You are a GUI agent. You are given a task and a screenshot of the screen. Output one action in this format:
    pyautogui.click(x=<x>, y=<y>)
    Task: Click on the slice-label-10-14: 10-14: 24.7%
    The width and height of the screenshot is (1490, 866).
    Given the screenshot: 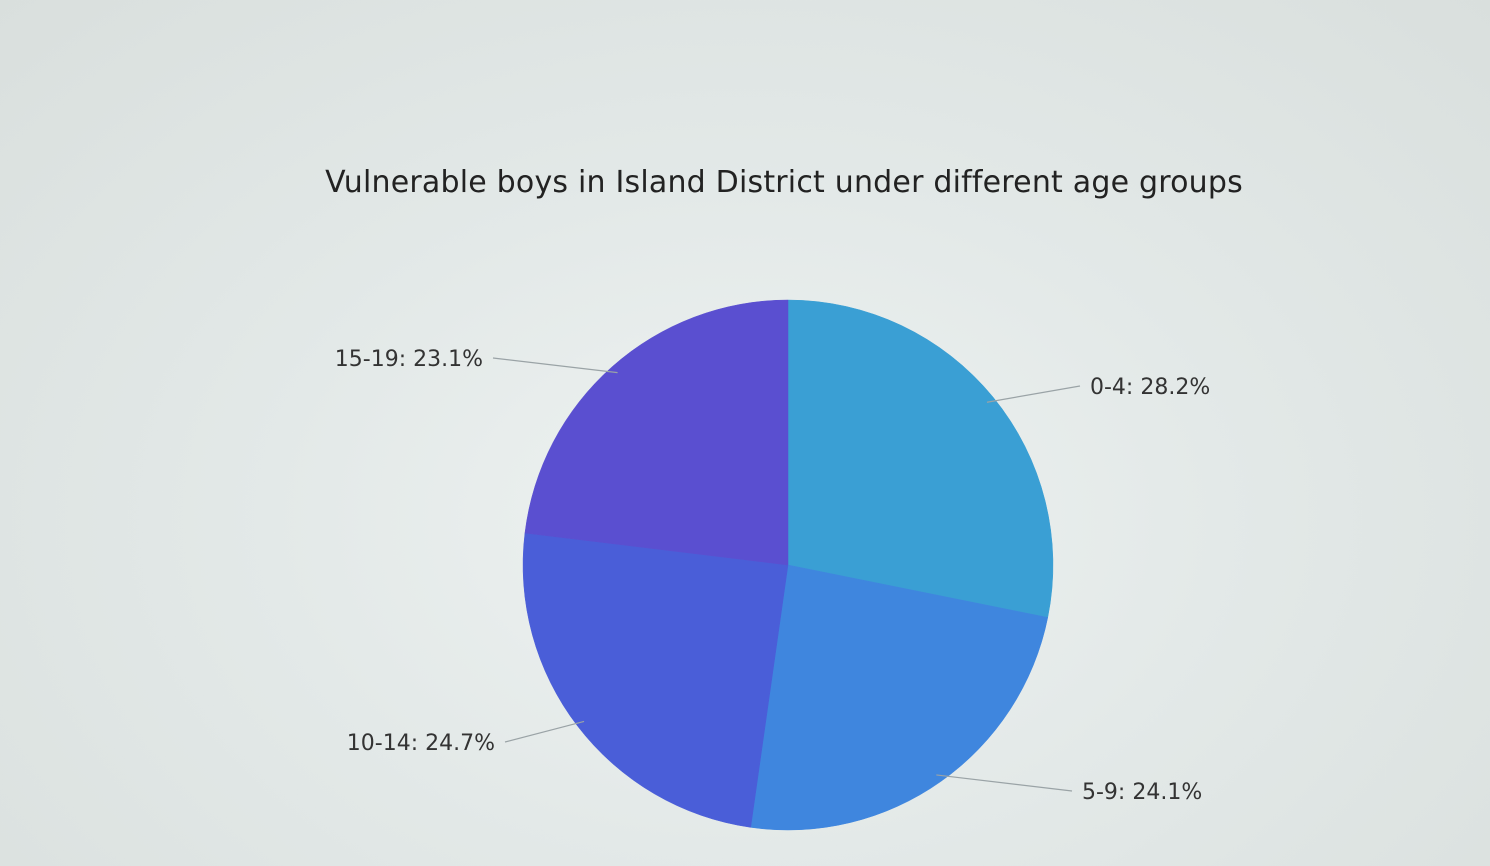 What is the action you would take?
    pyautogui.click(x=421, y=743)
    